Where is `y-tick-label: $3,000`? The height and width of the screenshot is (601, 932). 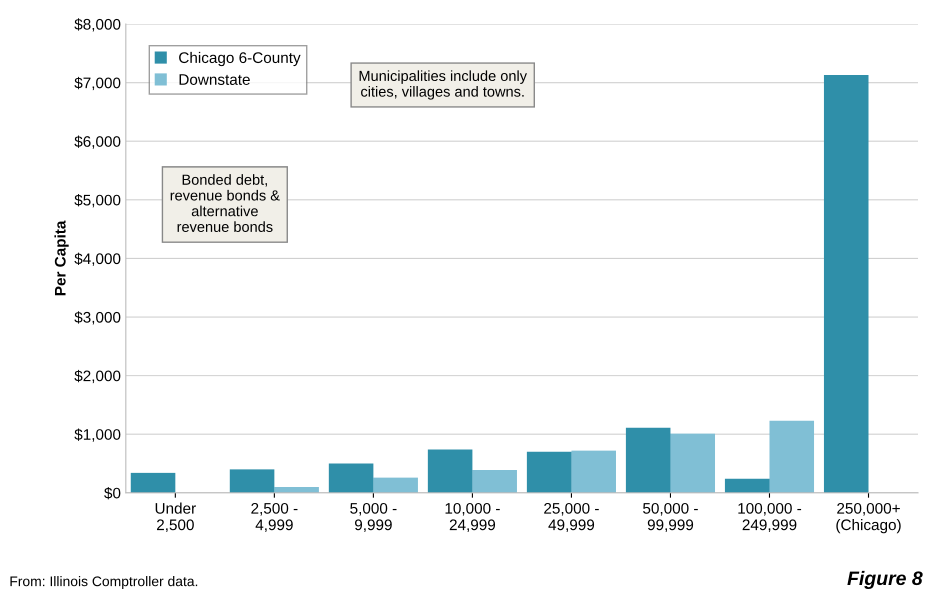 y-tick-label: $3,000 is located at coordinates (97, 318).